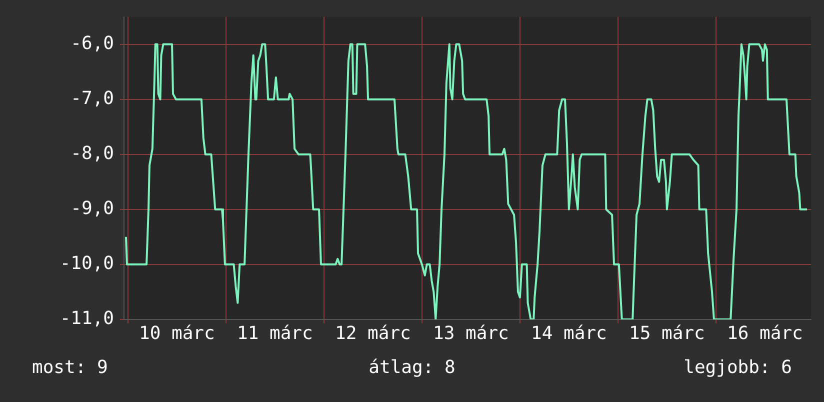 The width and height of the screenshot is (824, 402). I want to click on x-tick-label: 16 márc, so click(765, 333).